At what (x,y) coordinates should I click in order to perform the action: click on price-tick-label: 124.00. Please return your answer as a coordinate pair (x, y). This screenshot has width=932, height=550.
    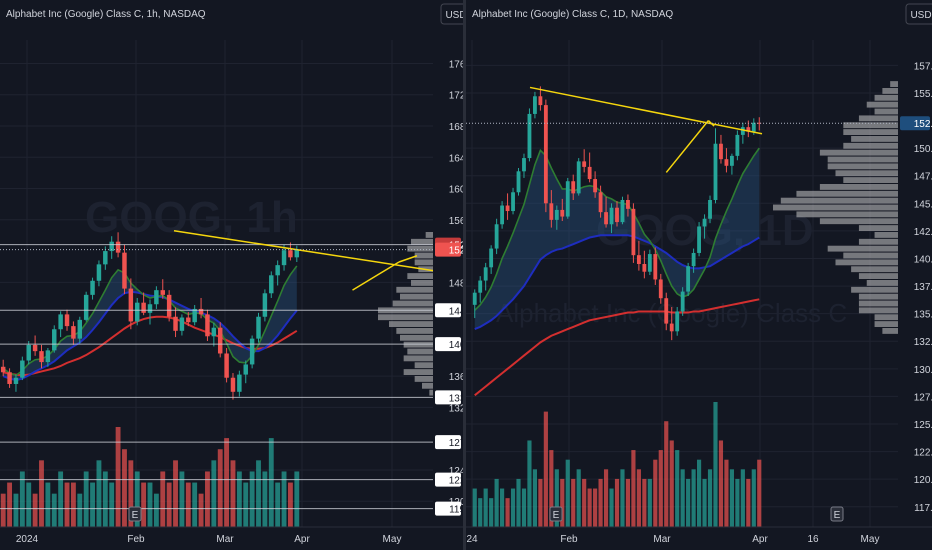
    Looking at the image, I should click on (456, 471).